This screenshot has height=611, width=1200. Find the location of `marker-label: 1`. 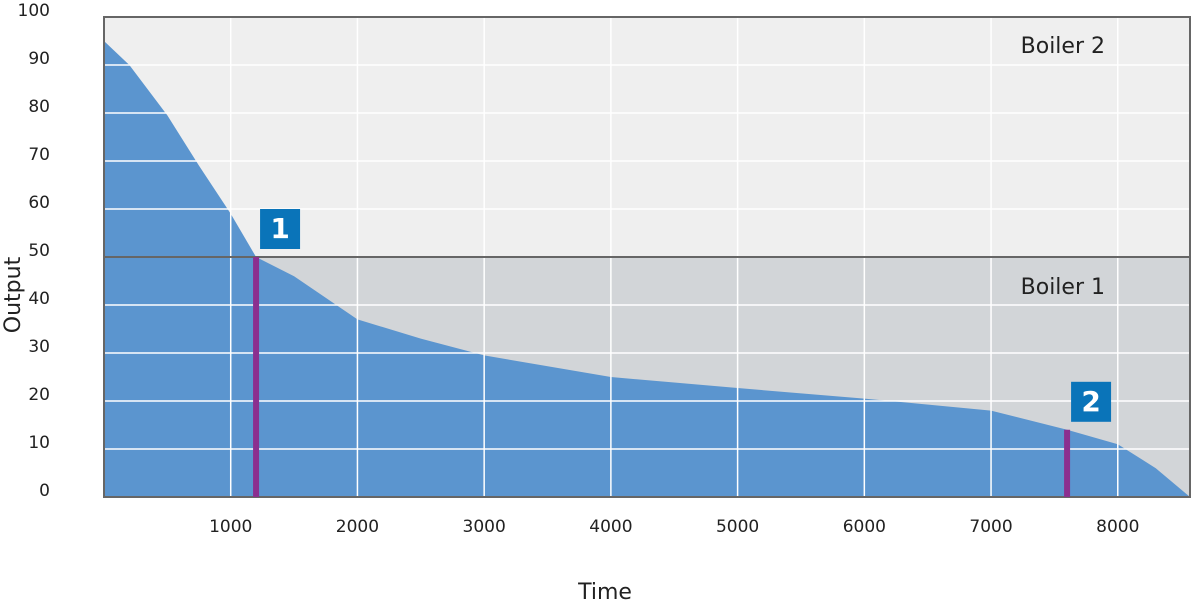

marker-label: 1 is located at coordinates (279, 228).